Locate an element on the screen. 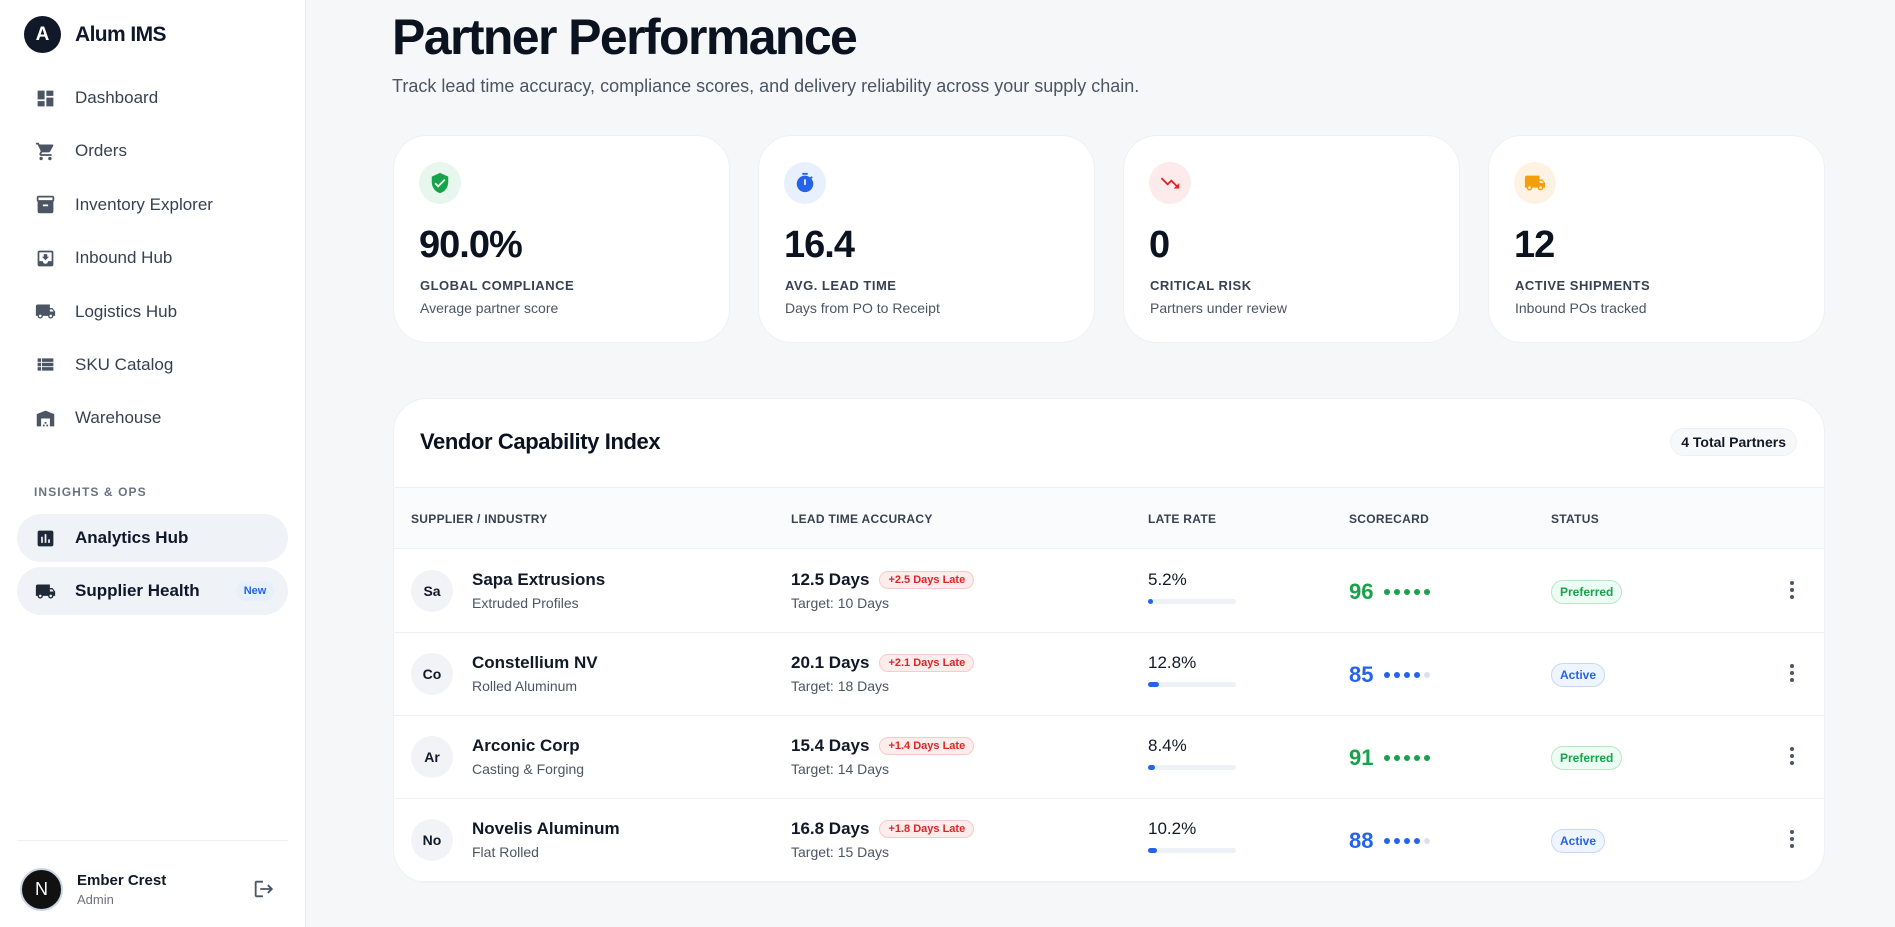  late-rate: 8.4% is located at coordinates (1167, 745).